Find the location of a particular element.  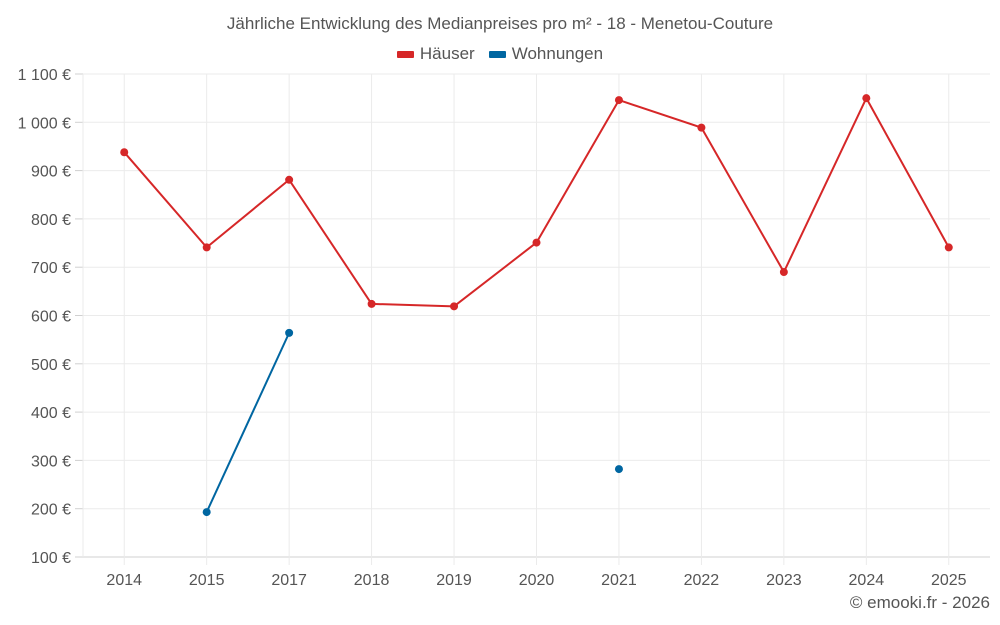

y-tick-label: 500 € is located at coordinates (51, 365).